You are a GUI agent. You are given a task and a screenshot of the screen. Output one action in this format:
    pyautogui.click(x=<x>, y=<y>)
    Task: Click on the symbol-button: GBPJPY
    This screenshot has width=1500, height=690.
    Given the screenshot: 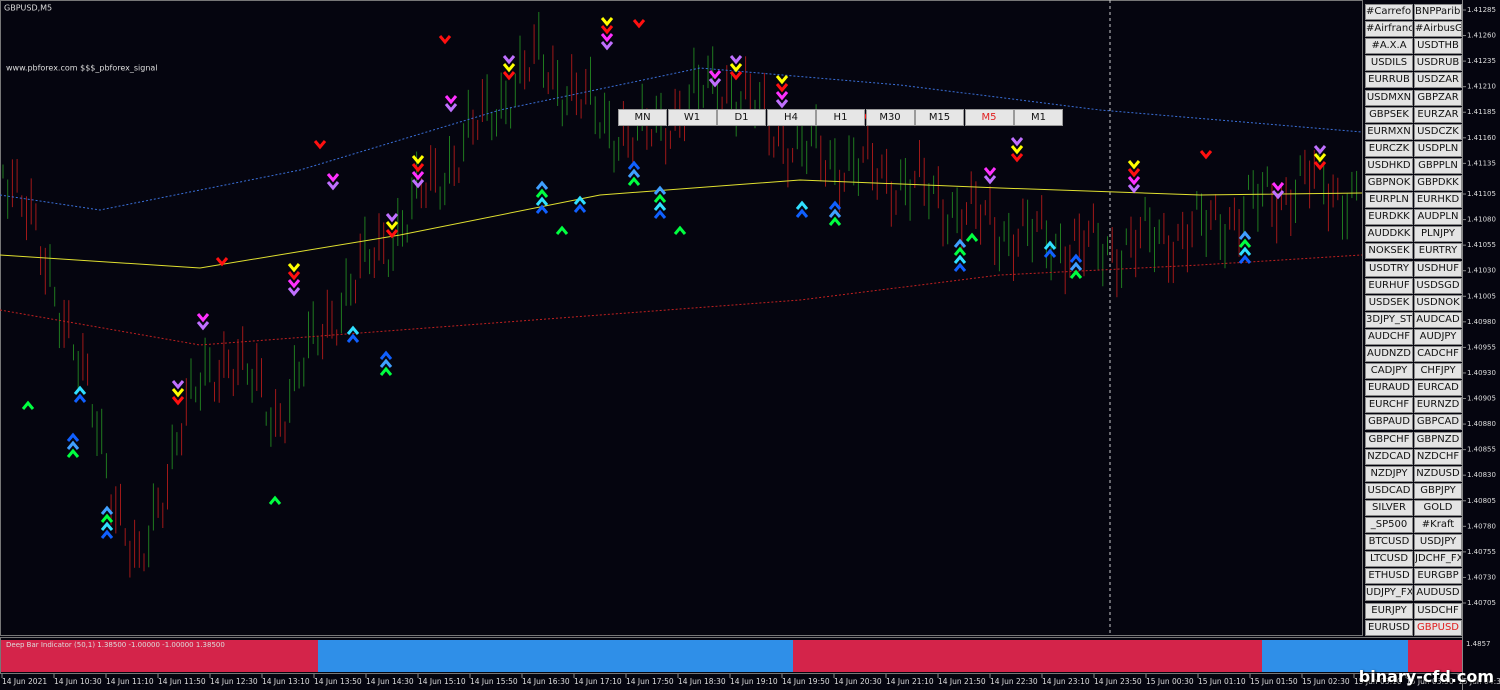 What is the action you would take?
    pyautogui.click(x=1438, y=490)
    